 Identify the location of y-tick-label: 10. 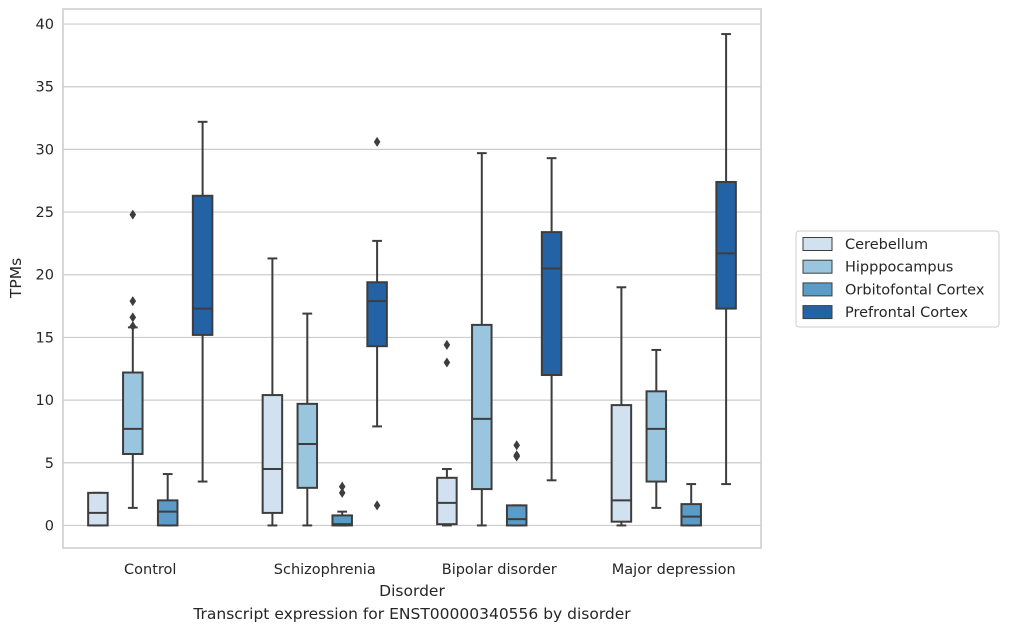
(45, 401).